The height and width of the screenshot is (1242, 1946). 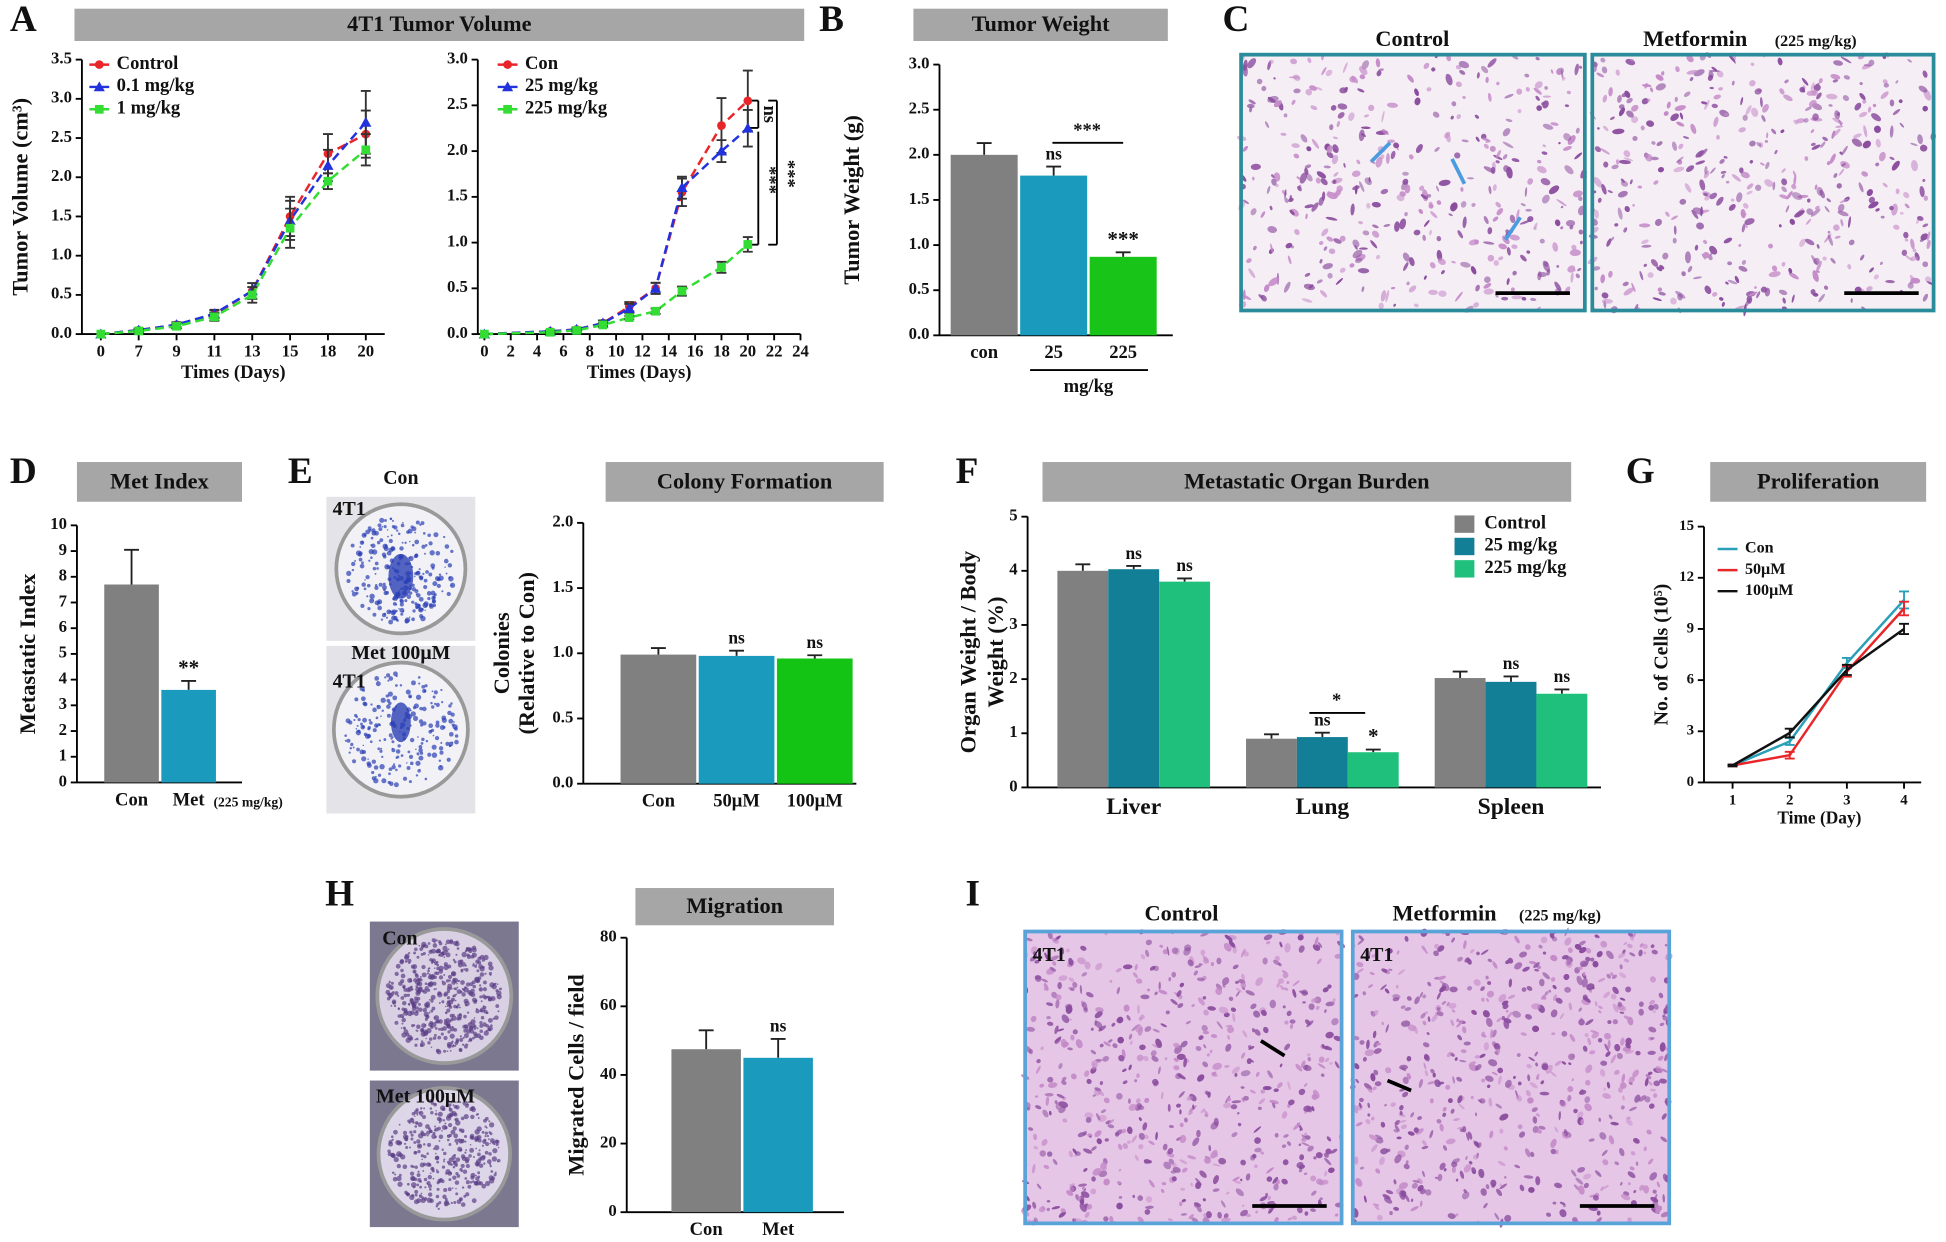 What do you see at coordinates (815, 642) in the screenshot?
I see `significance-label: ns` at bounding box center [815, 642].